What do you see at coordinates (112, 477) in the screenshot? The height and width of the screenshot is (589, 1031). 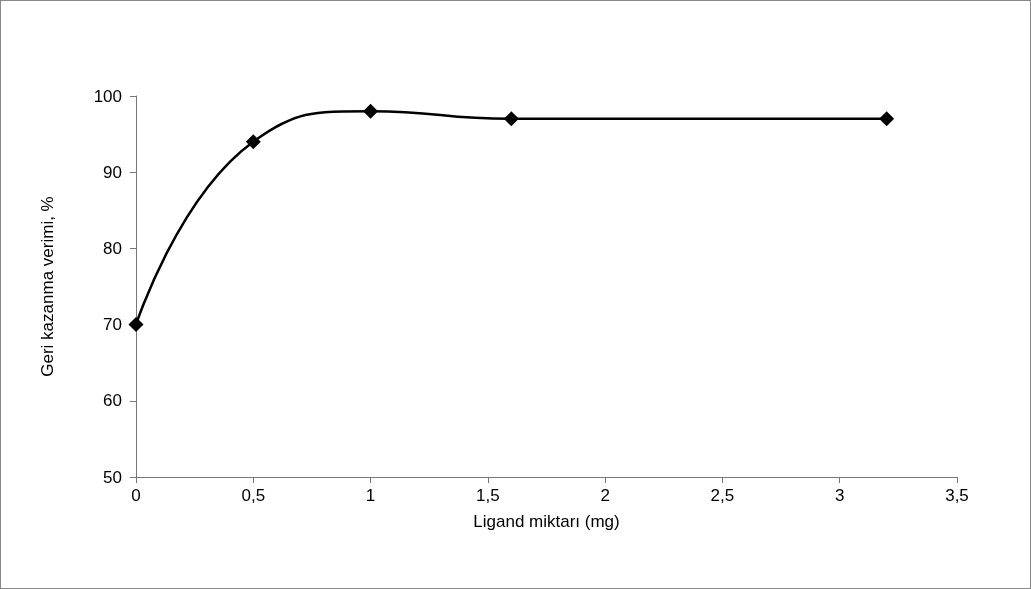 I see `y-tick-label: 50` at bounding box center [112, 477].